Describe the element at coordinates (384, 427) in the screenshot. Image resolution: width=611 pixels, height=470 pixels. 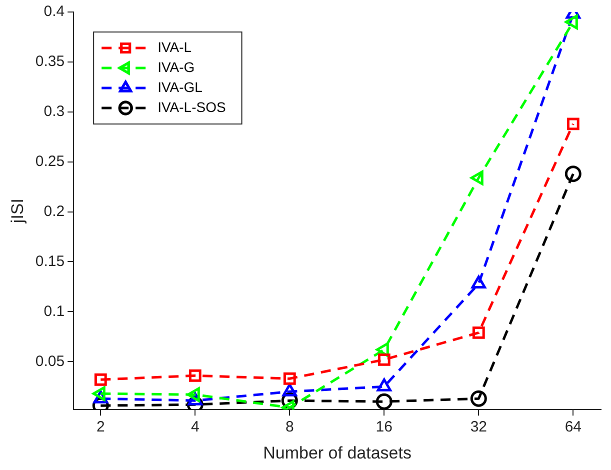
I see `x-tick-label: 16` at that location.